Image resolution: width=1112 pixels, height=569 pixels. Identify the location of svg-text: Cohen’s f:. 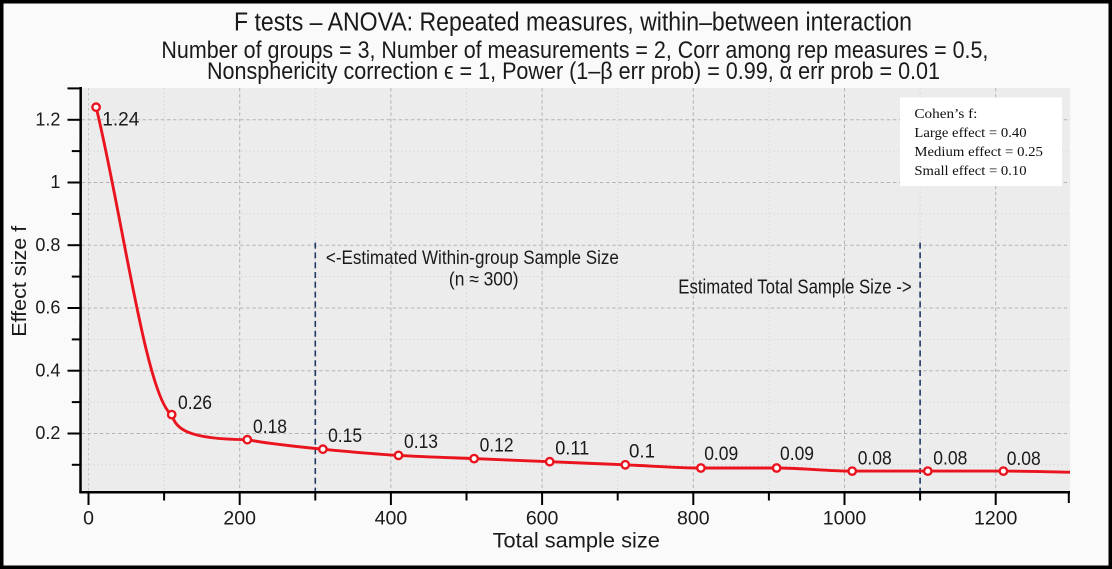
(945, 113).